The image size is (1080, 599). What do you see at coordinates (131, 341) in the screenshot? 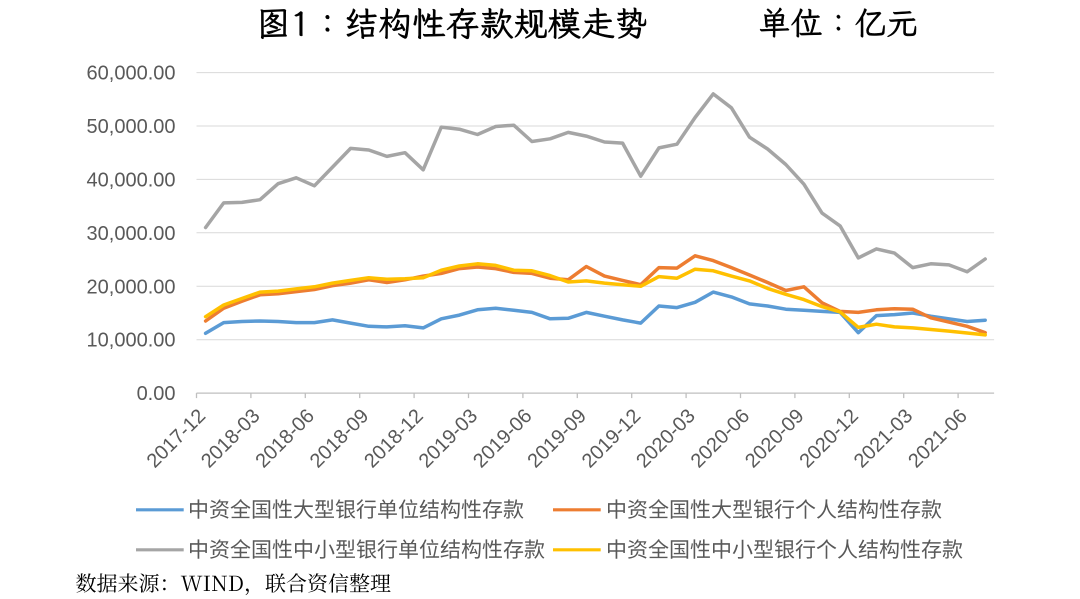
I see `svg-text: 10,000.00` at bounding box center [131, 341].